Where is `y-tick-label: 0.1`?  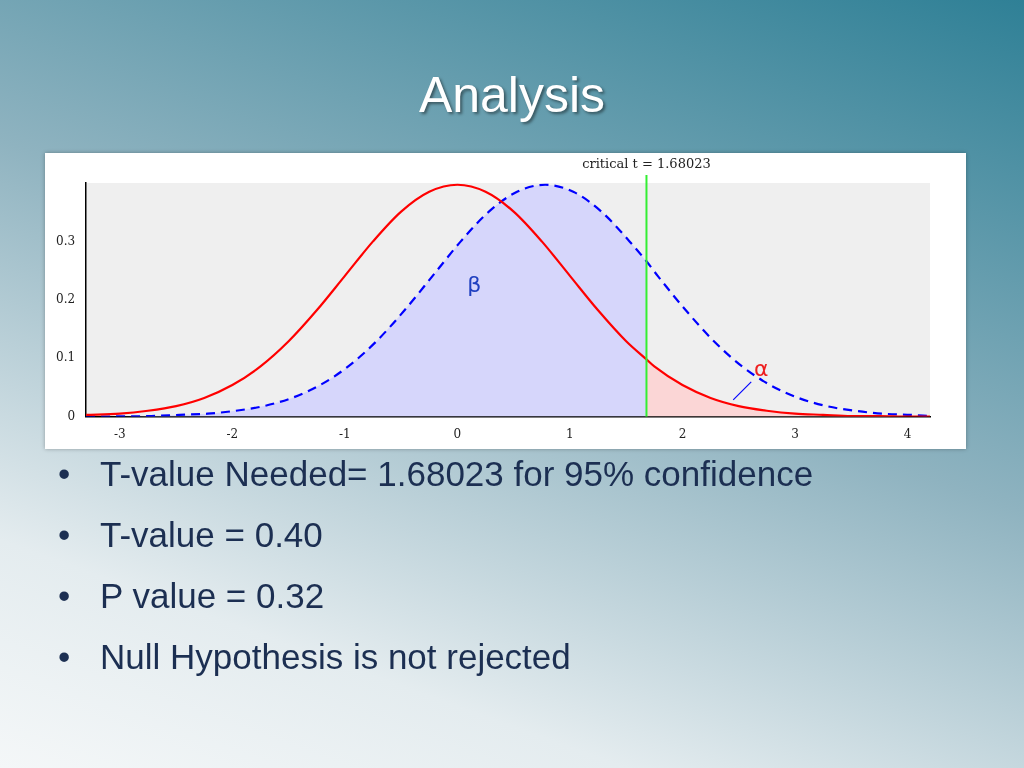 y-tick-label: 0.1 is located at coordinates (65, 357).